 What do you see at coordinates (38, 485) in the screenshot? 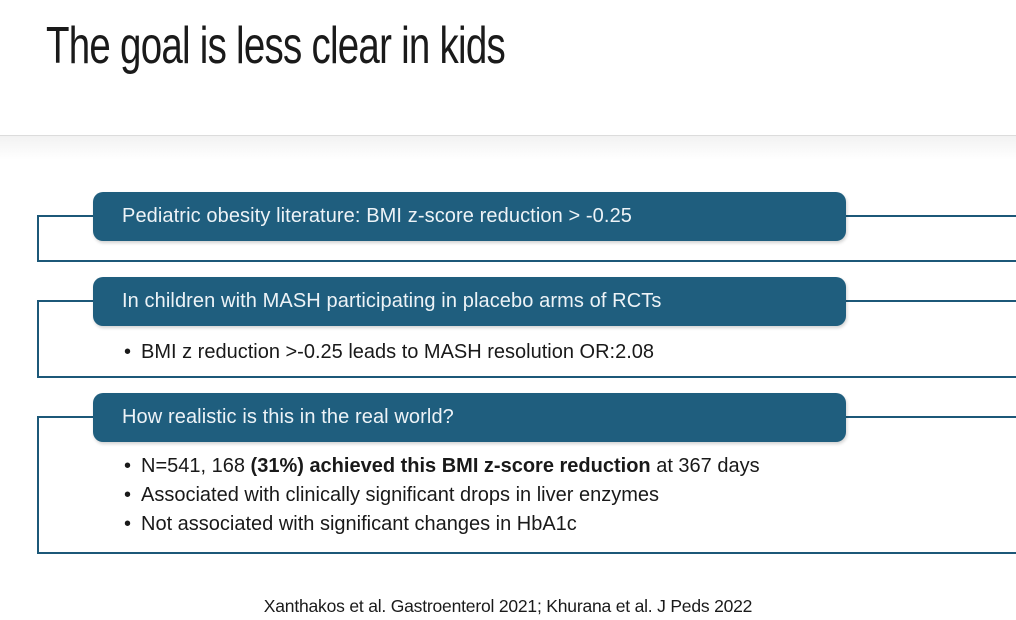
I see `section3-bracket-vertical-line` at bounding box center [38, 485].